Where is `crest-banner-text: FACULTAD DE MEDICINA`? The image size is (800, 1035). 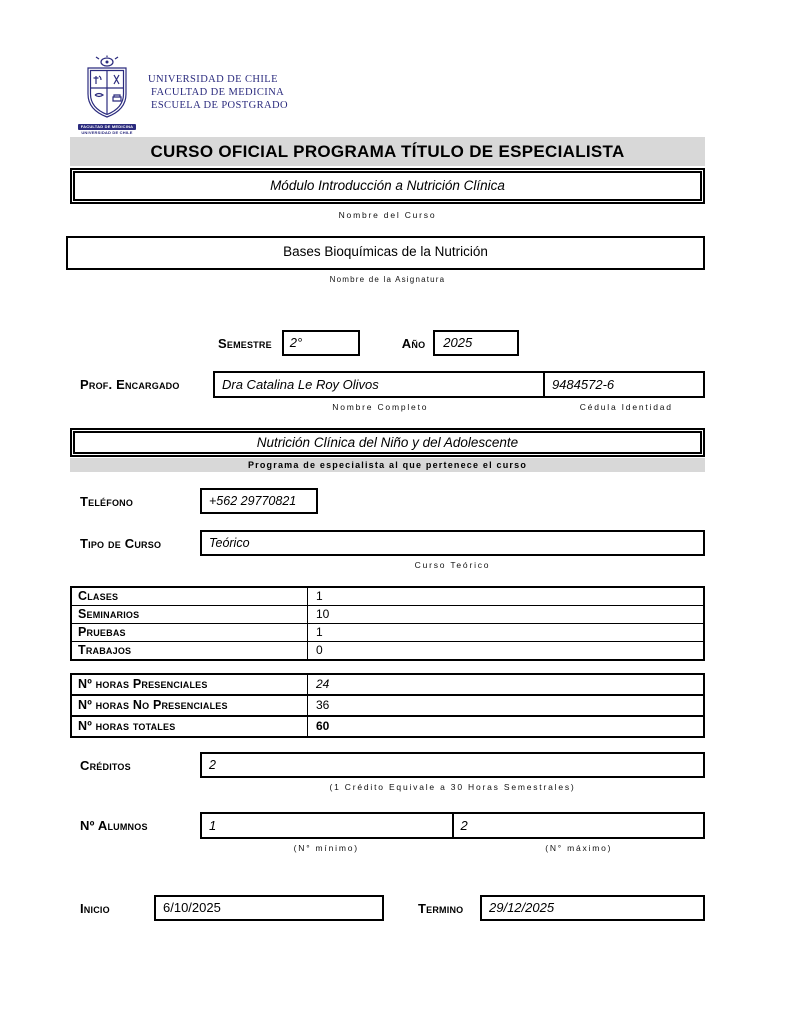
crest-banner-text: FACULTAD DE MEDICINA is located at coordinates (107, 127).